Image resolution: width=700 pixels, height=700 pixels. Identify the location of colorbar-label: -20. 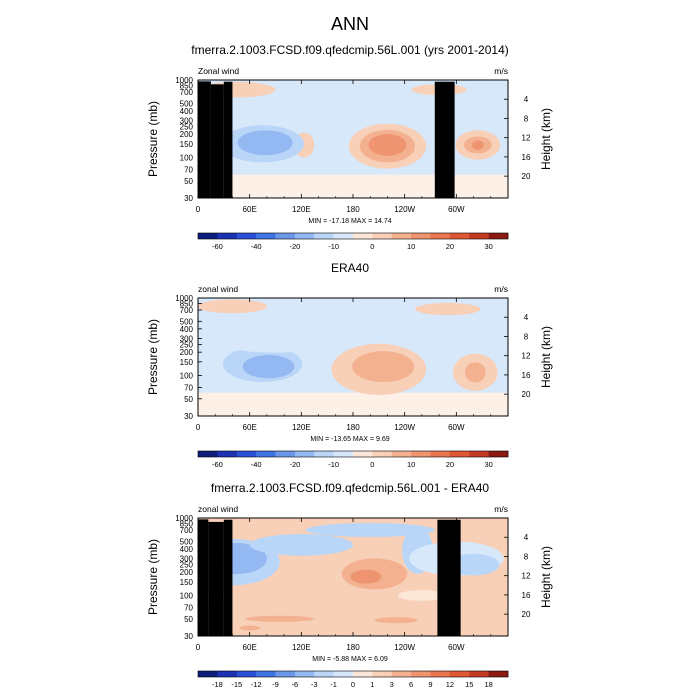
(294, 464).